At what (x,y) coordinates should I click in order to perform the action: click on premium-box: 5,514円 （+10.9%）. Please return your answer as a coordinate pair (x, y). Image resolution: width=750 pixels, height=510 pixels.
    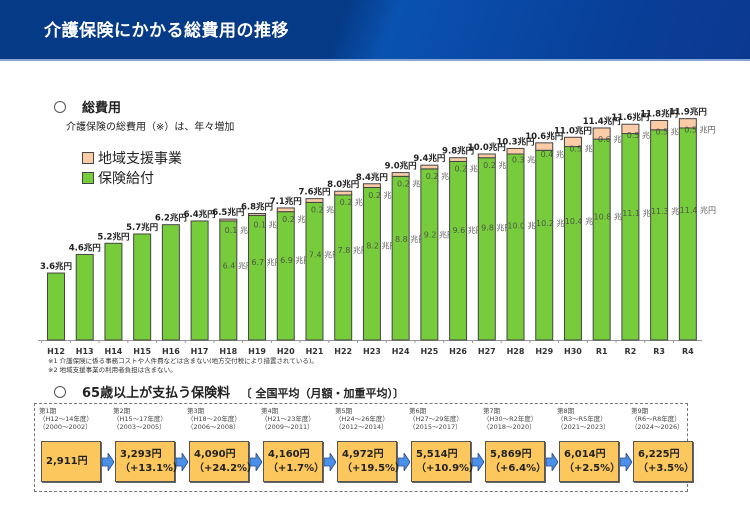
    Looking at the image, I should click on (445, 461).